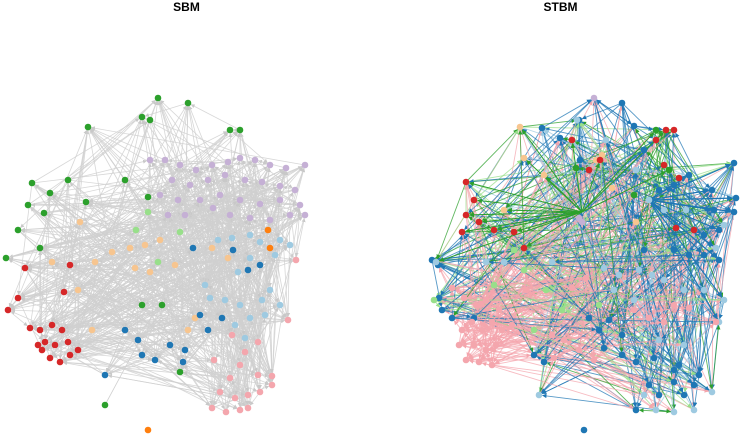  I want to click on network-node-light-green, so click(599, 305).